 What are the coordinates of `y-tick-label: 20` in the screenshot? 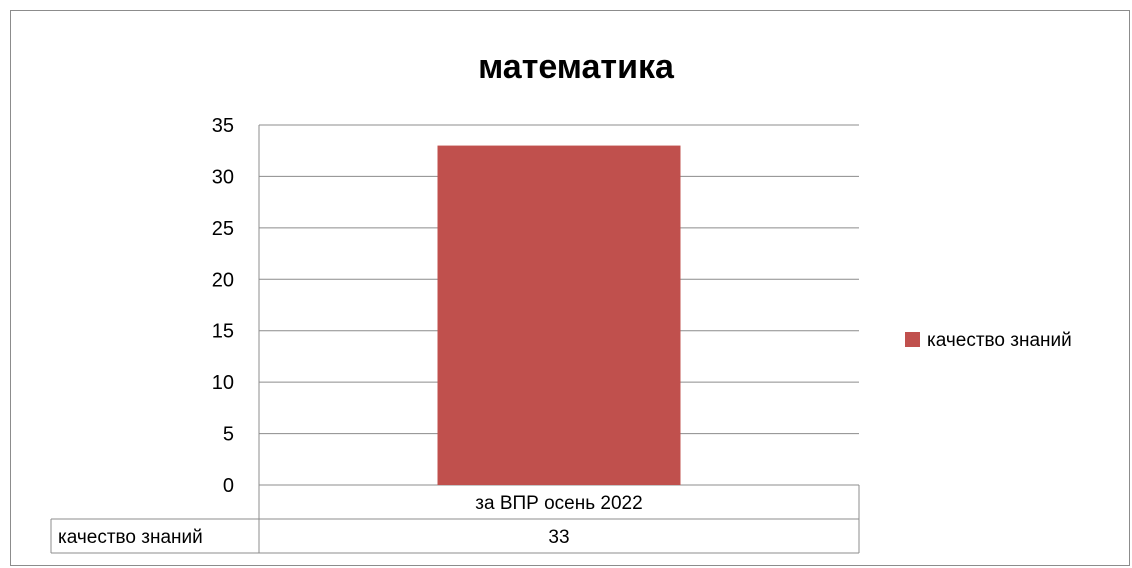 It's located at (223, 280).